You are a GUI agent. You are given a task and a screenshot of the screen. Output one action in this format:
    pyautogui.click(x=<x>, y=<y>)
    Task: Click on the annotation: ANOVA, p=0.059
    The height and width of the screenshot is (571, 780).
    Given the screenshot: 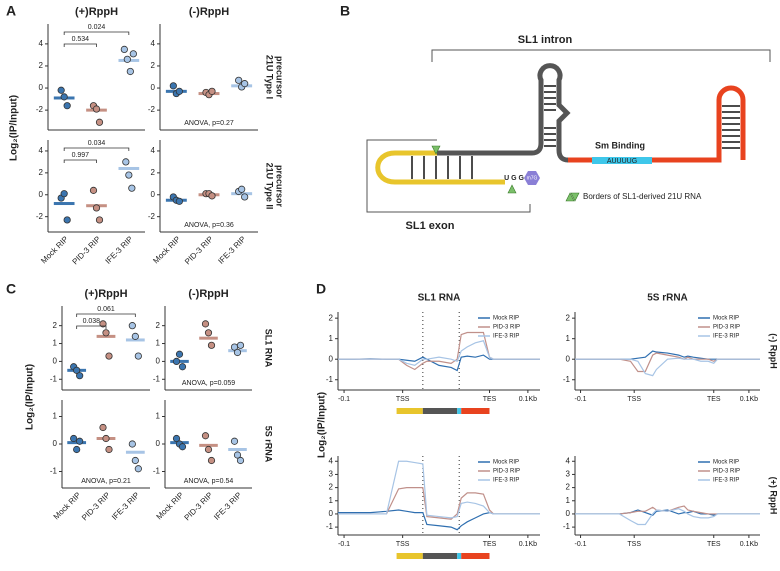 What is the action you would take?
    pyautogui.click(x=208, y=383)
    